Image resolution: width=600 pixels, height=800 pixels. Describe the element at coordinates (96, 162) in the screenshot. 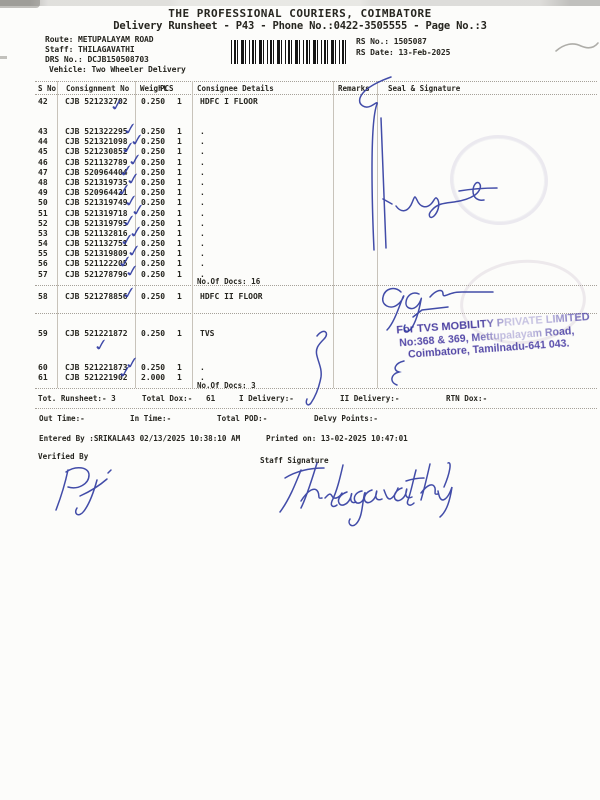

I see `cell-consignment: CJB 521132789` at that location.